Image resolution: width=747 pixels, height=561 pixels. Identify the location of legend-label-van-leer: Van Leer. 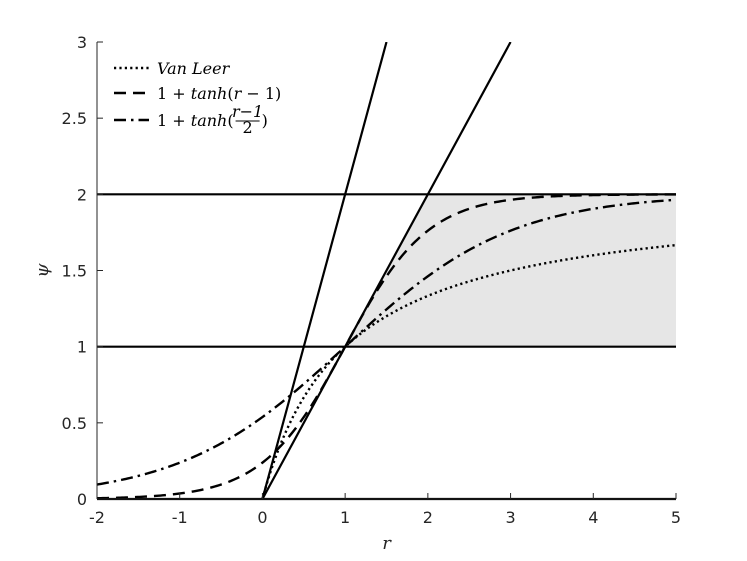
(194, 68).